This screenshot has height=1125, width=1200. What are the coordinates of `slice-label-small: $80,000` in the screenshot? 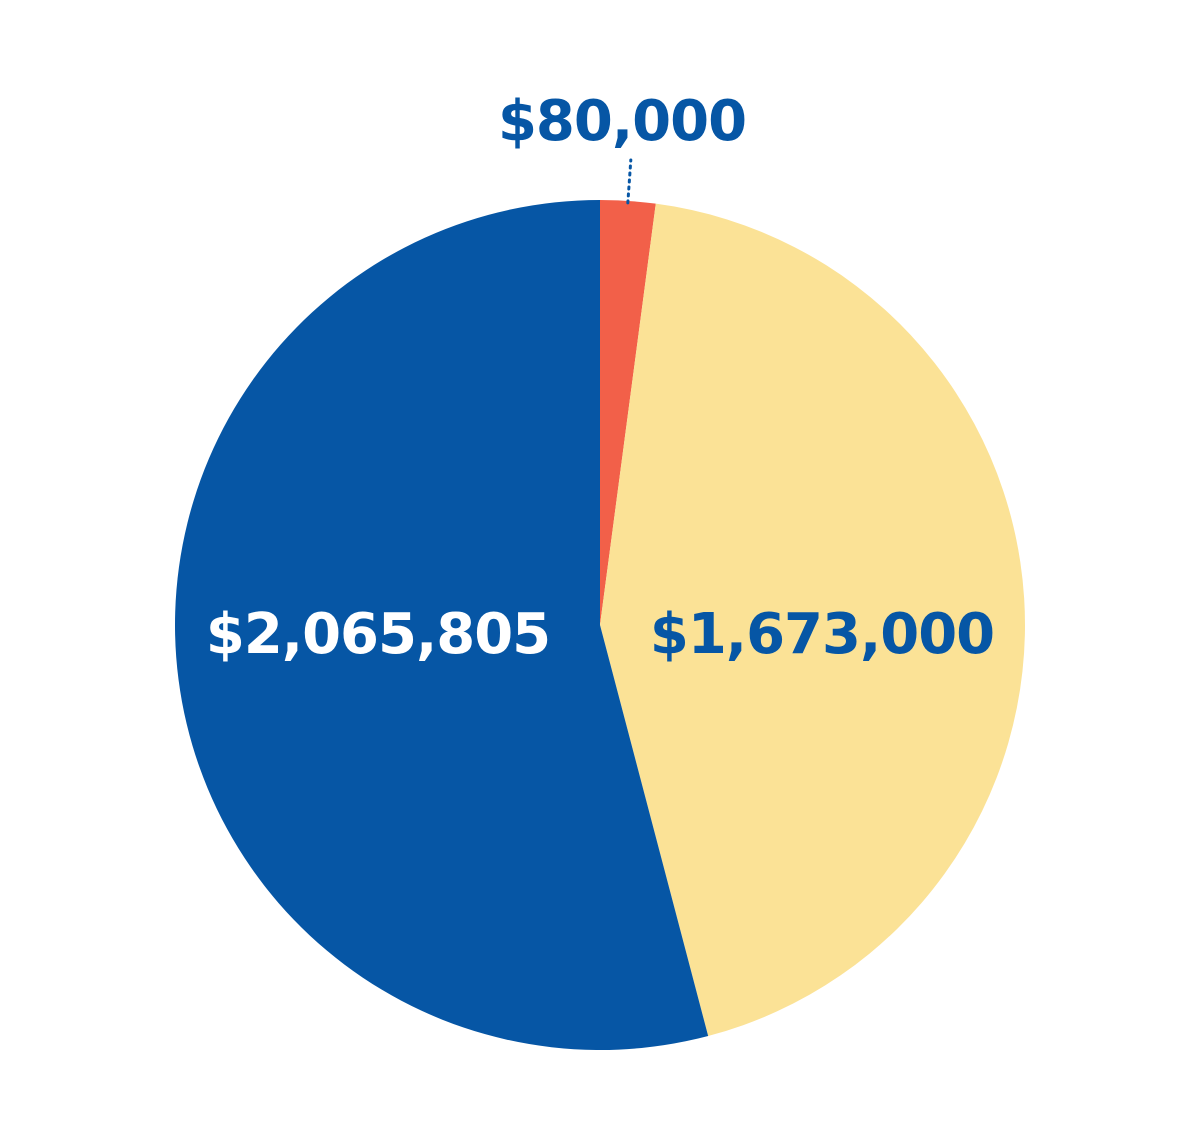 It's located at (622, 121).